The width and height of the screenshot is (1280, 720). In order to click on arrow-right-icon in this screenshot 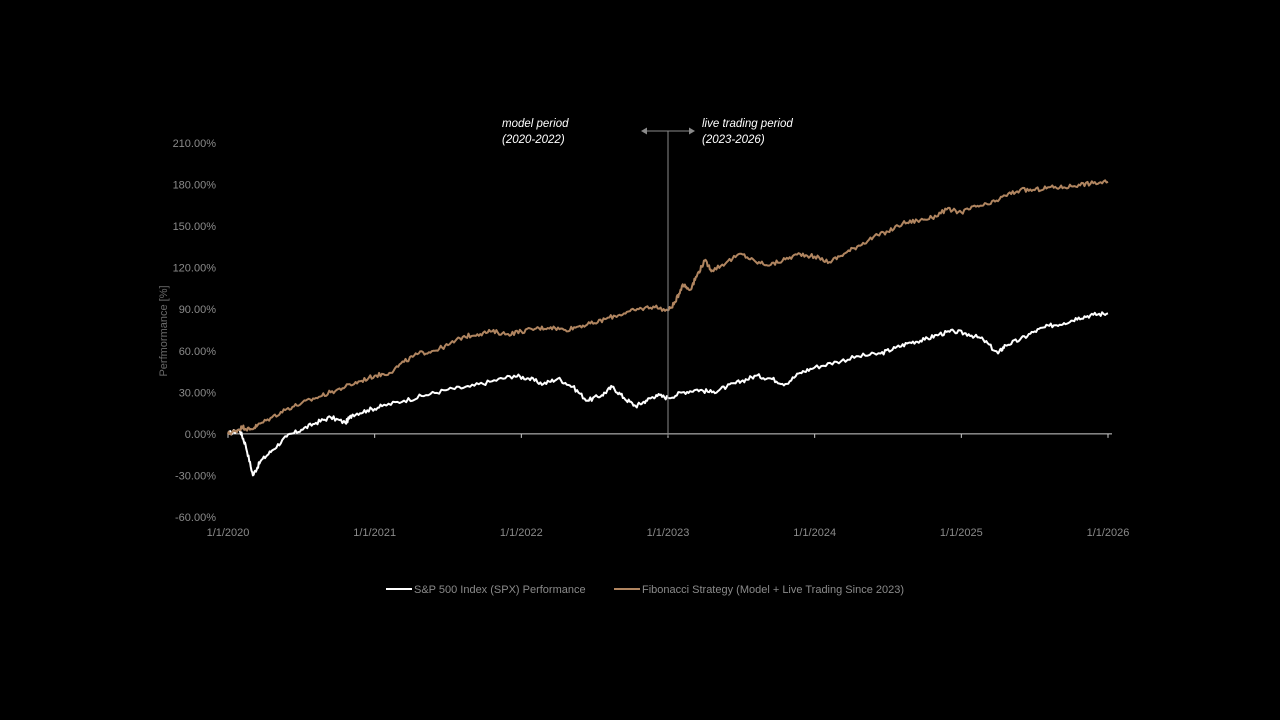, I will do `click(692, 131)`.